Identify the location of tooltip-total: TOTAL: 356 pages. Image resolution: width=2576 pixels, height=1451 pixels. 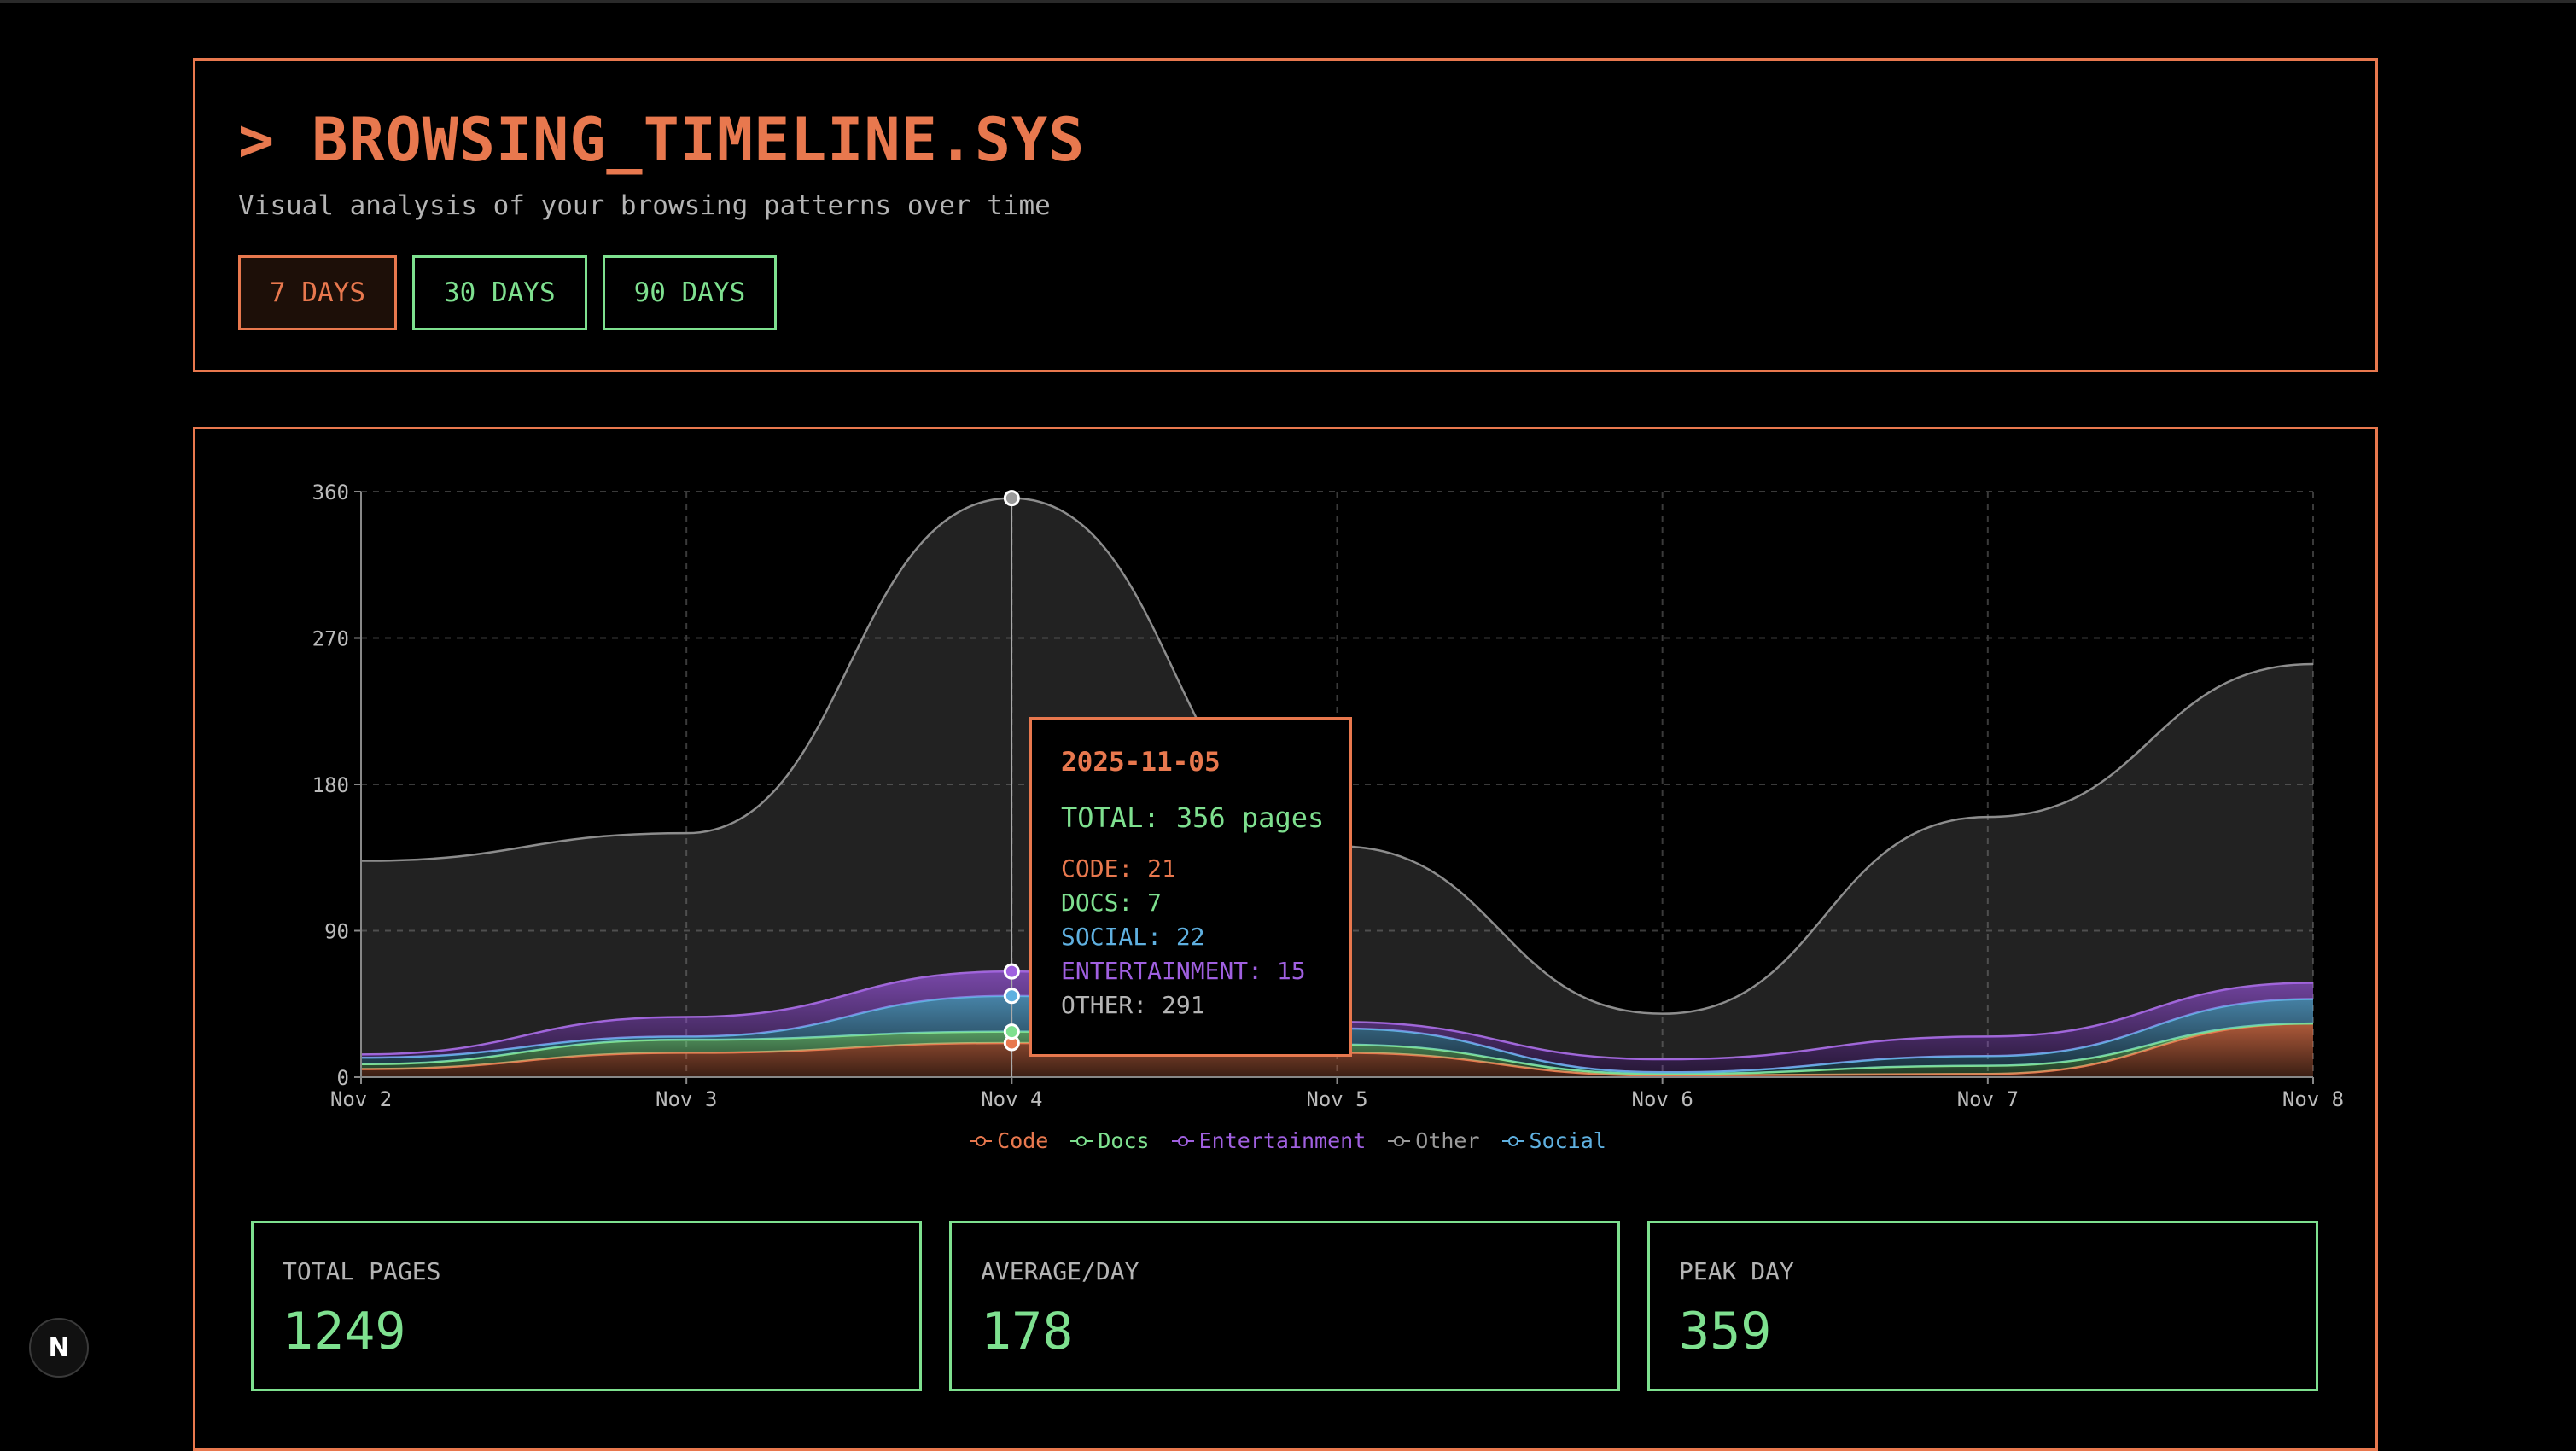
(1193, 817).